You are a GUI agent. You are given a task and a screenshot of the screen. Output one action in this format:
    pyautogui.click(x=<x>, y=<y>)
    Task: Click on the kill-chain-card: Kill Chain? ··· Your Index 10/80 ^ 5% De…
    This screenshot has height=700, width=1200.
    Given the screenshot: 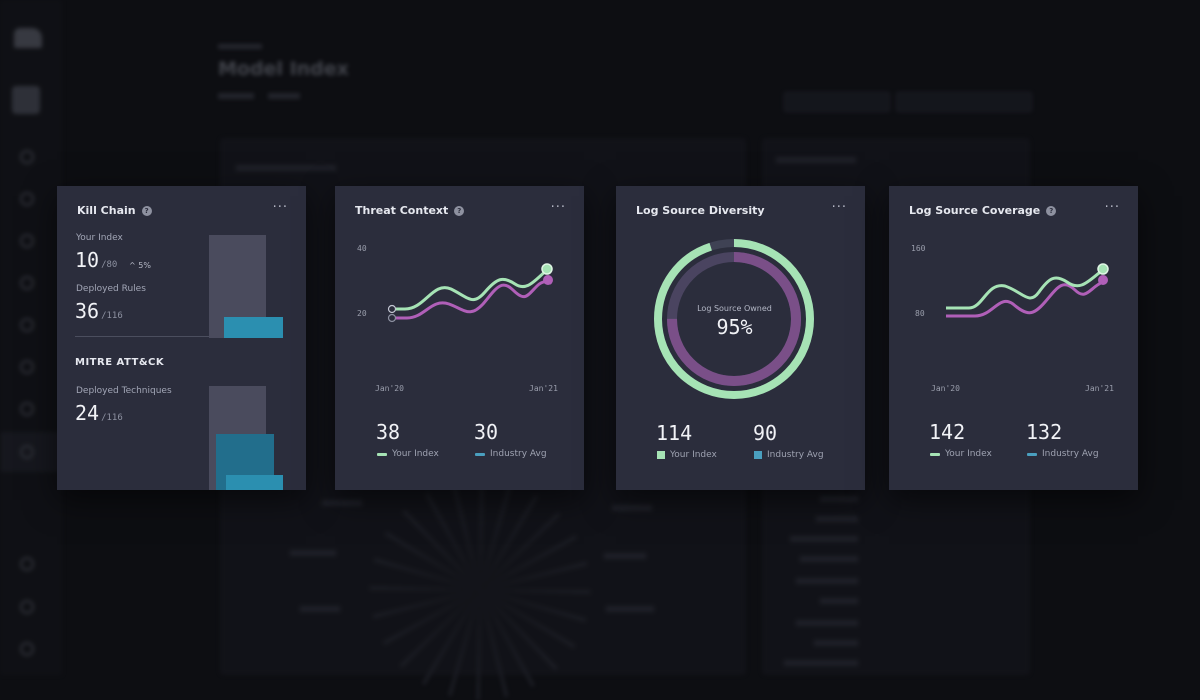 What is the action you would take?
    pyautogui.click(x=181, y=338)
    